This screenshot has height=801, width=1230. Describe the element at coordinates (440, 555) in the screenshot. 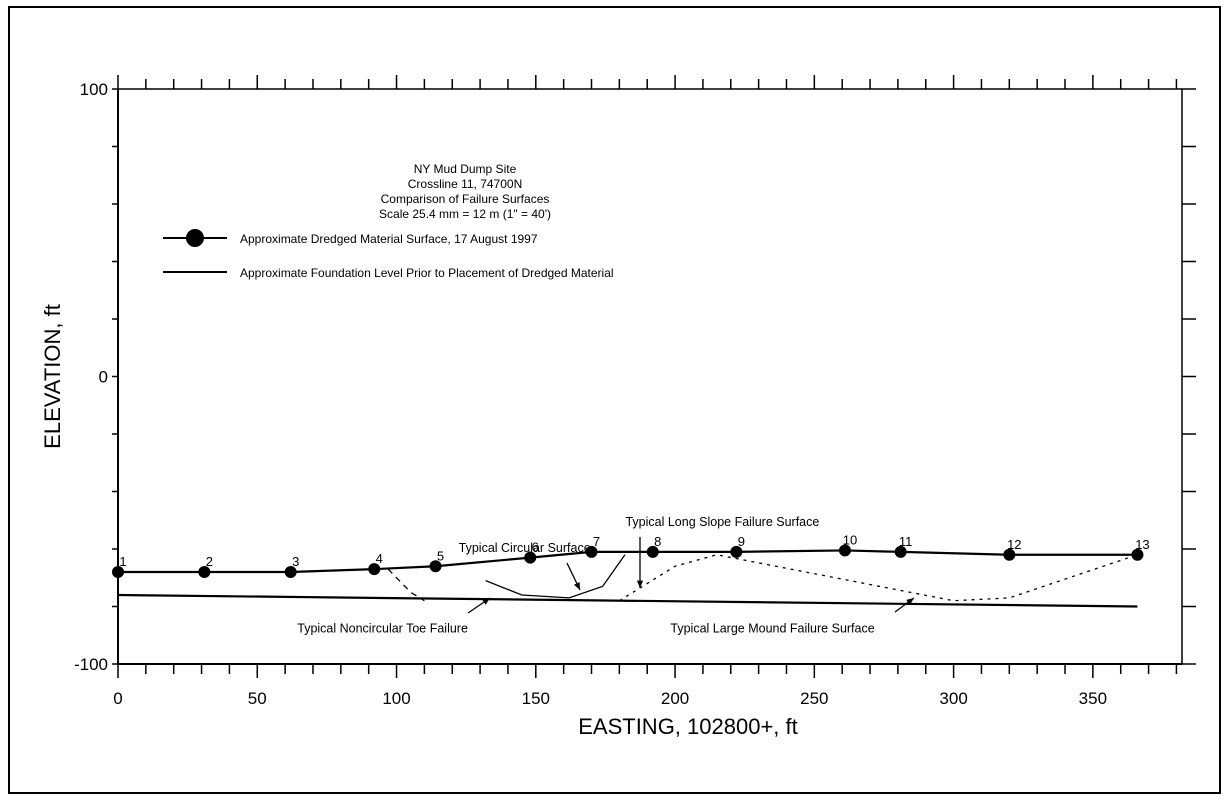

I see `point-label: 5` at that location.